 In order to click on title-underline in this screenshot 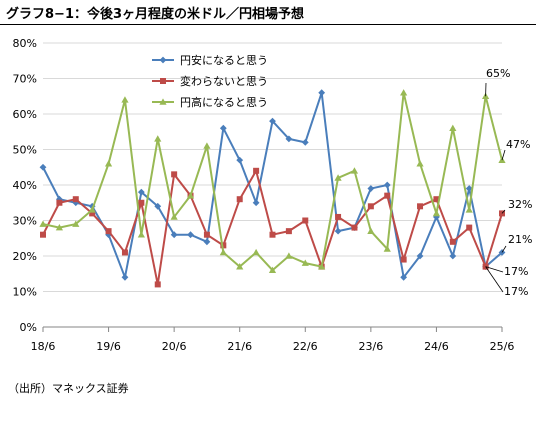, I will do `click(268, 24)`.